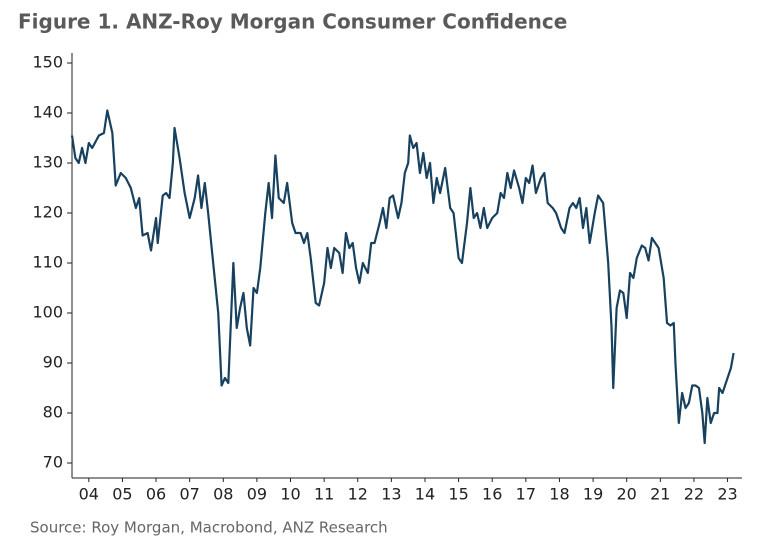  I want to click on x-tick-label: 23, so click(727, 494).